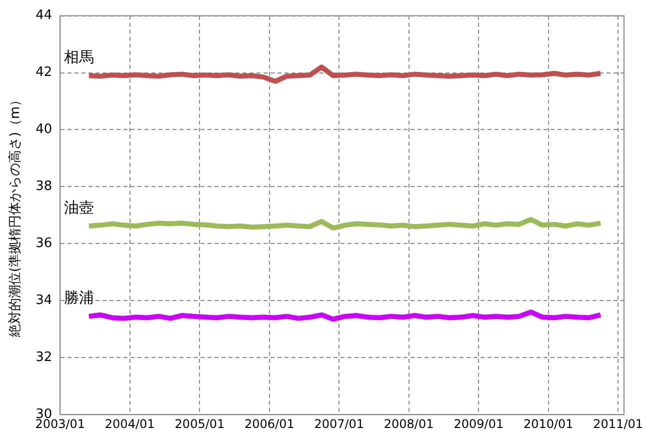 Image resolution: width=652 pixels, height=439 pixels. I want to click on x-tick-label: 2011/01, so click(618, 423).